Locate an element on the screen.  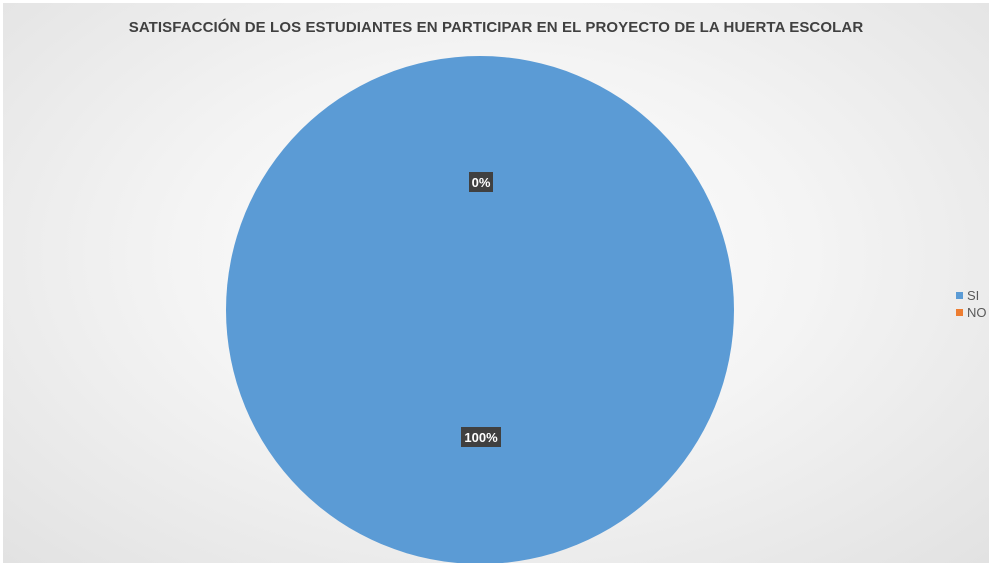
legend: SI NO is located at coordinates (971, 304).